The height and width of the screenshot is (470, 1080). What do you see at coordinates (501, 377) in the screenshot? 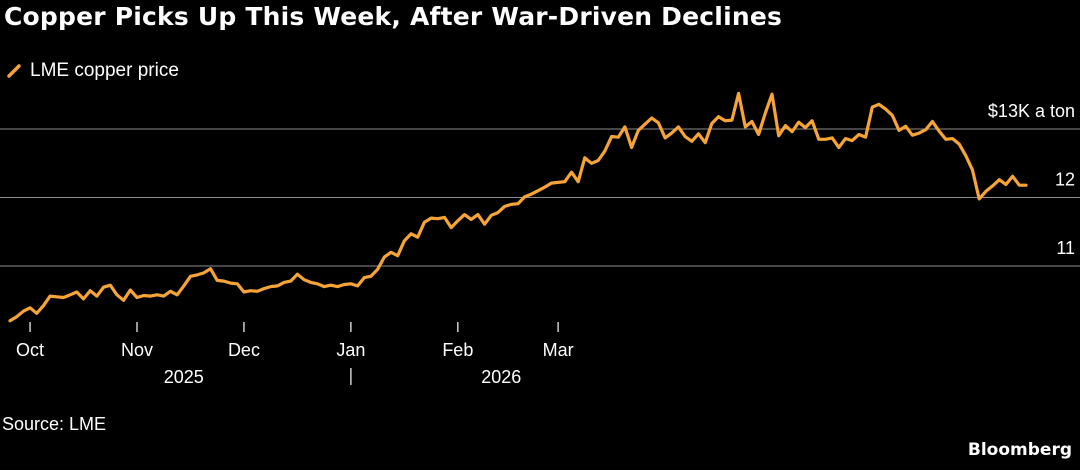
I see `year-label: 2026` at bounding box center [501, 377].